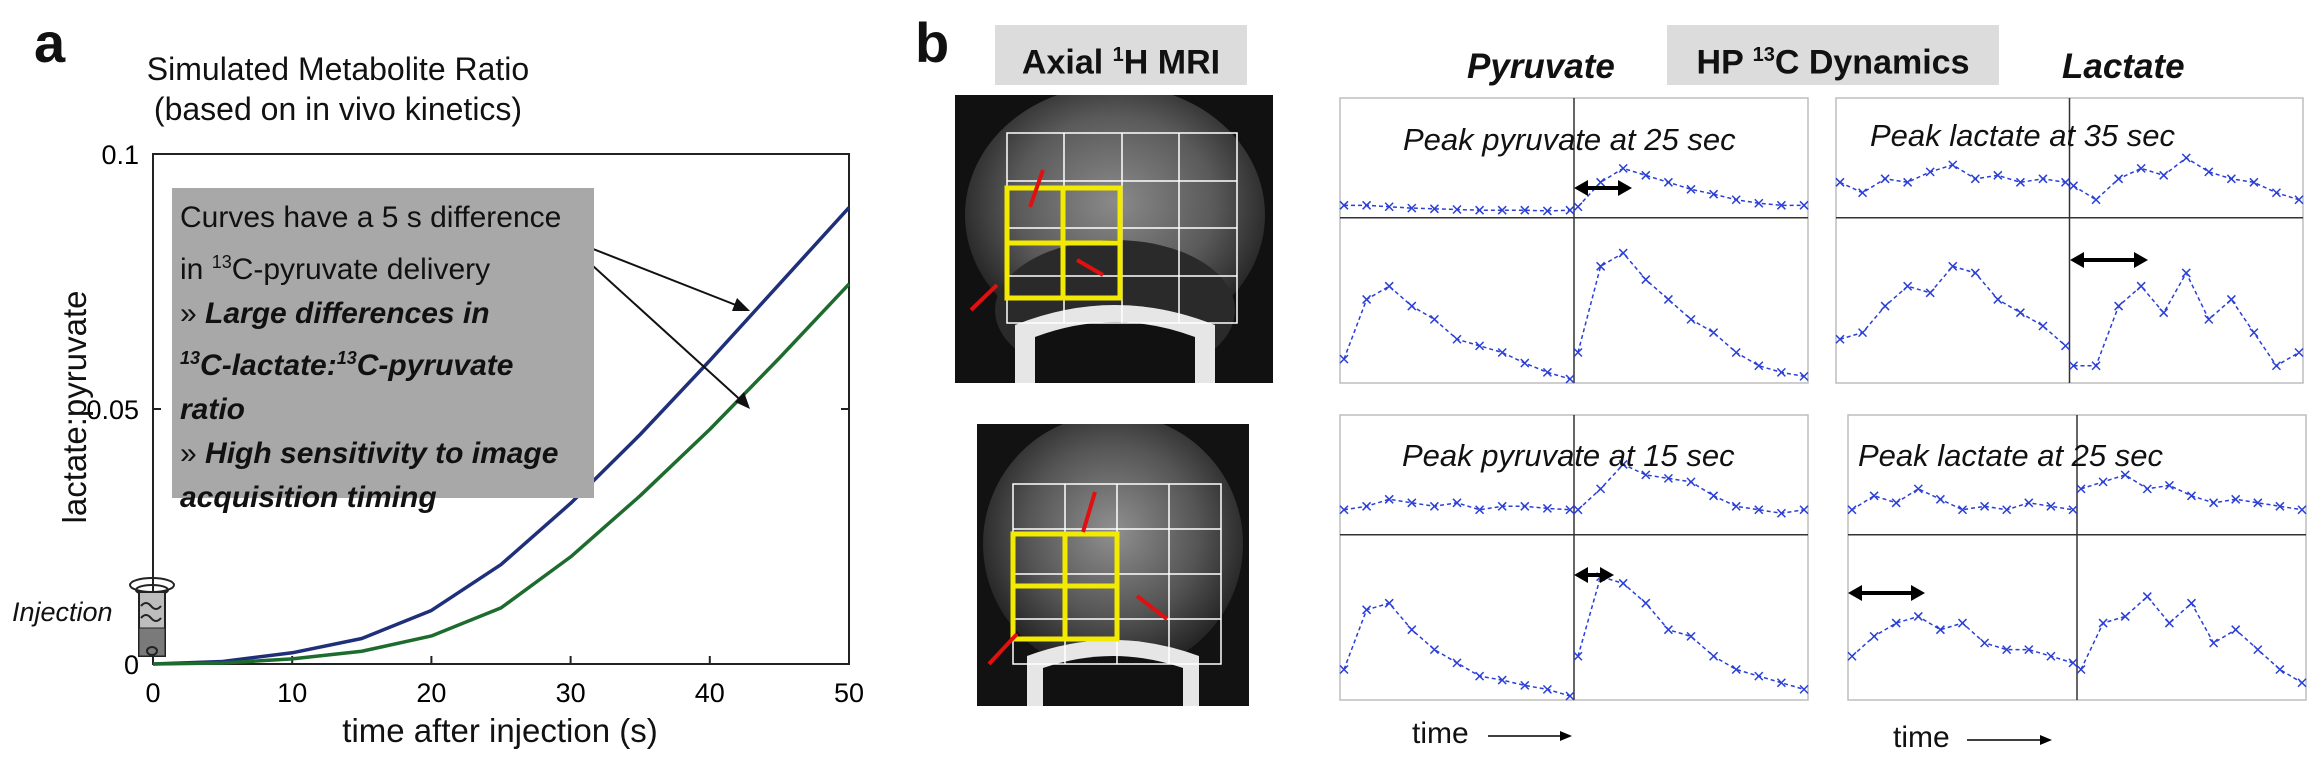 Image resolution: width=2313 pixels, height=767 pixels. I want to click on panel-b-label: b, so click(932, 42).